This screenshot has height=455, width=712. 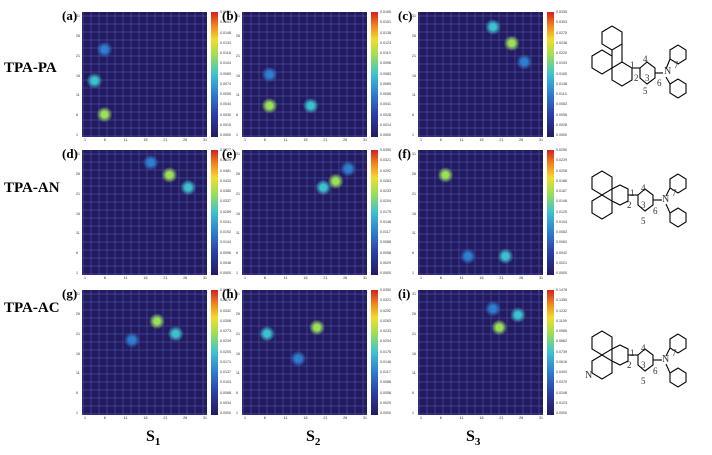 I want to click on colorbar-tick-label: 0.0110, so click(x=385, y=53).